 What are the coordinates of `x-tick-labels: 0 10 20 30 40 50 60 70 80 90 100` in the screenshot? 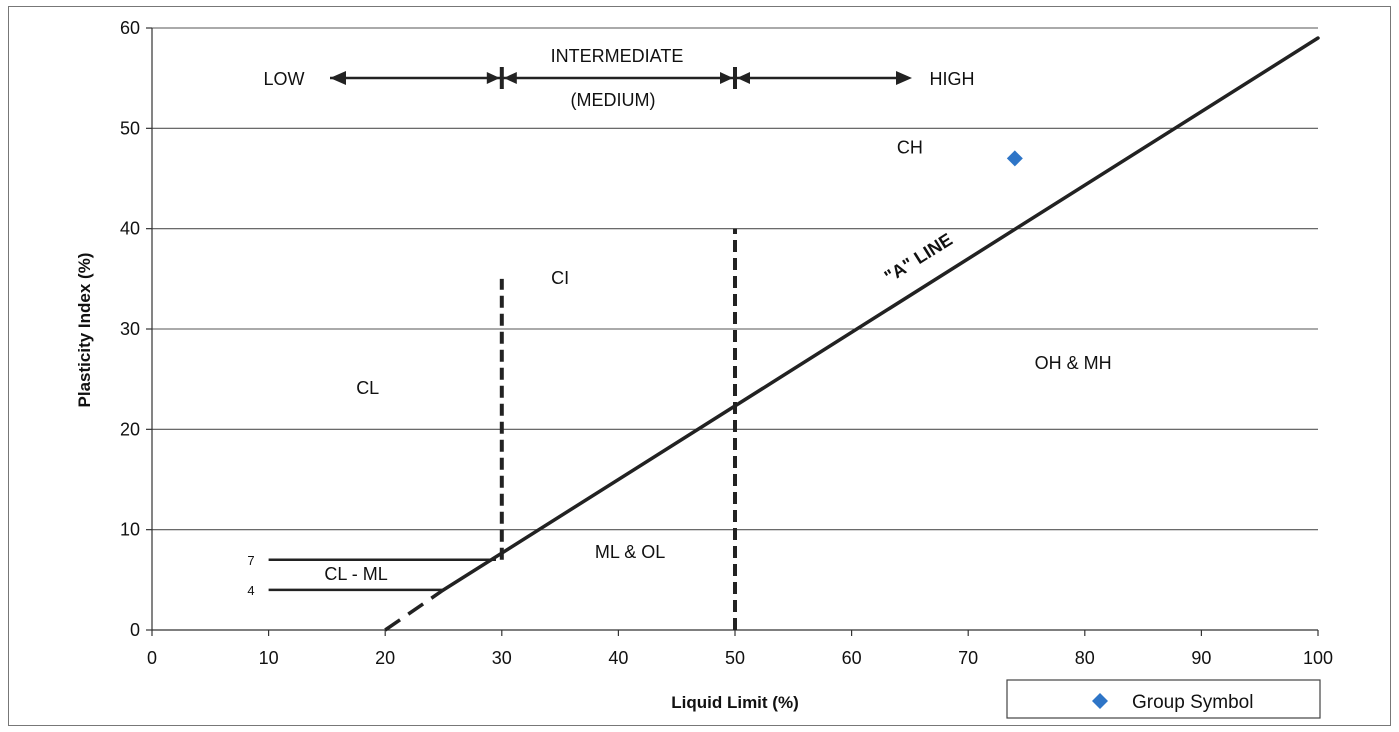 It's located at (740, 649).